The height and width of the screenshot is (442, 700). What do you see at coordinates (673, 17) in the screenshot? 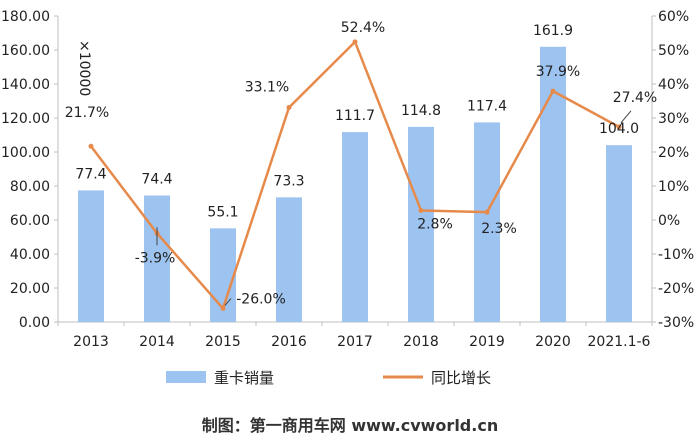
I see `right-axis-tick-label: 60%` at bounding box center [673, 17].